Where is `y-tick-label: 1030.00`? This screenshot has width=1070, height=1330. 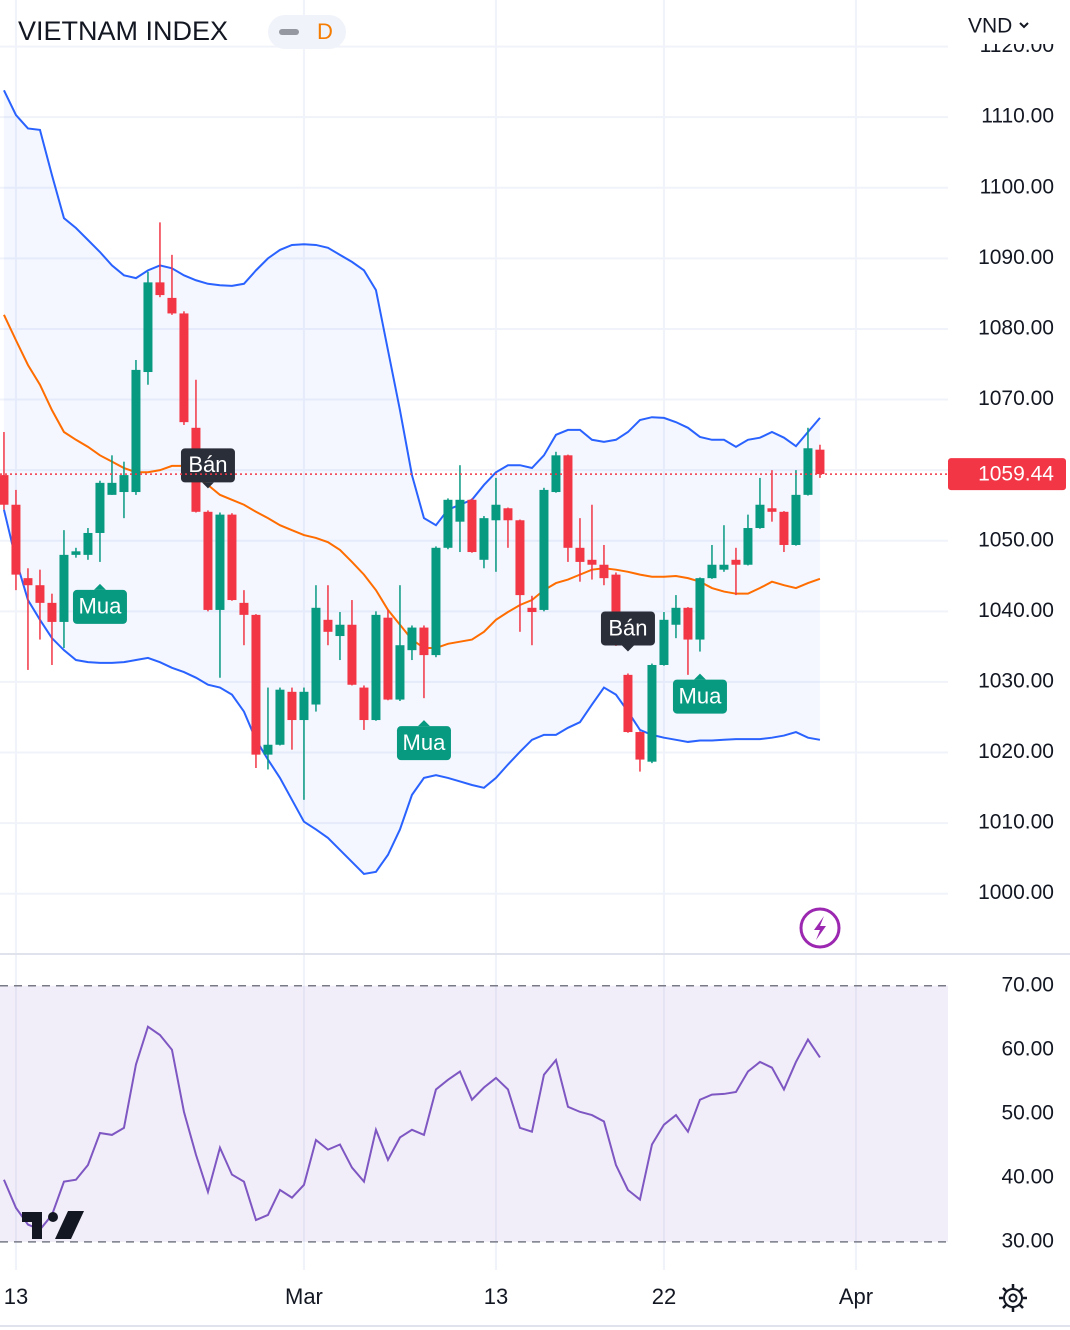 y-tick-label: 1030.00 is located at coordinates (1016, 680).